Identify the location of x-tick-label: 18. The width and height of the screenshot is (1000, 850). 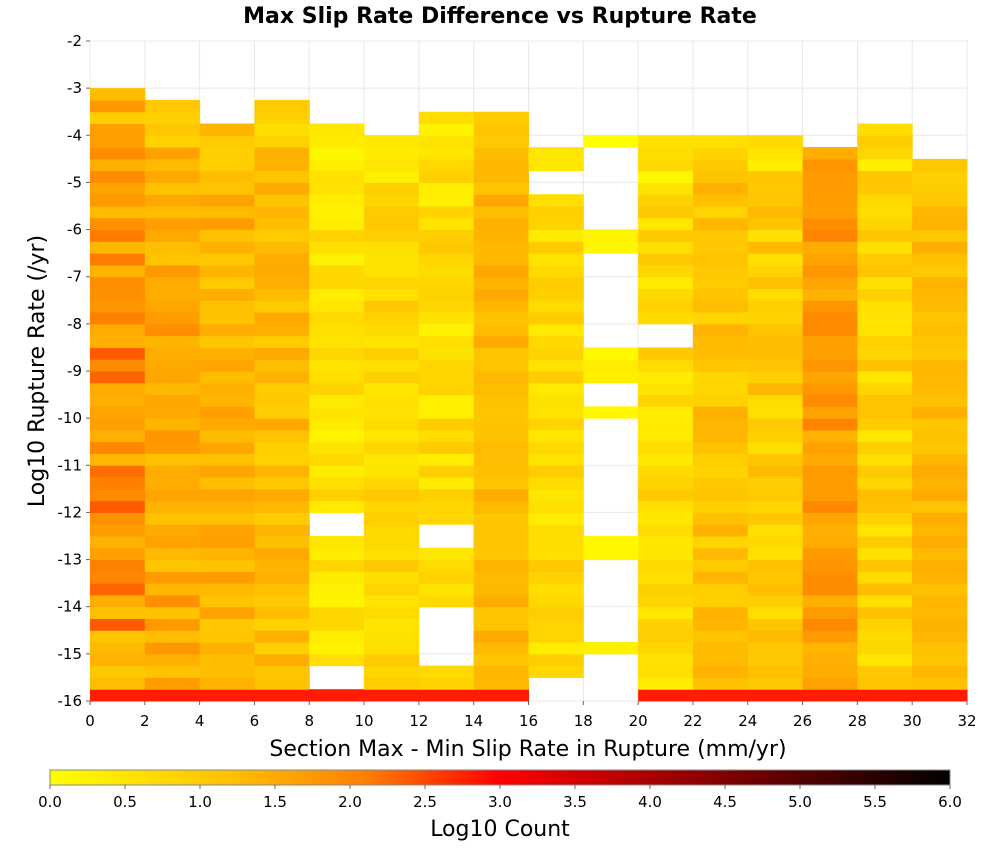
(583, 721).